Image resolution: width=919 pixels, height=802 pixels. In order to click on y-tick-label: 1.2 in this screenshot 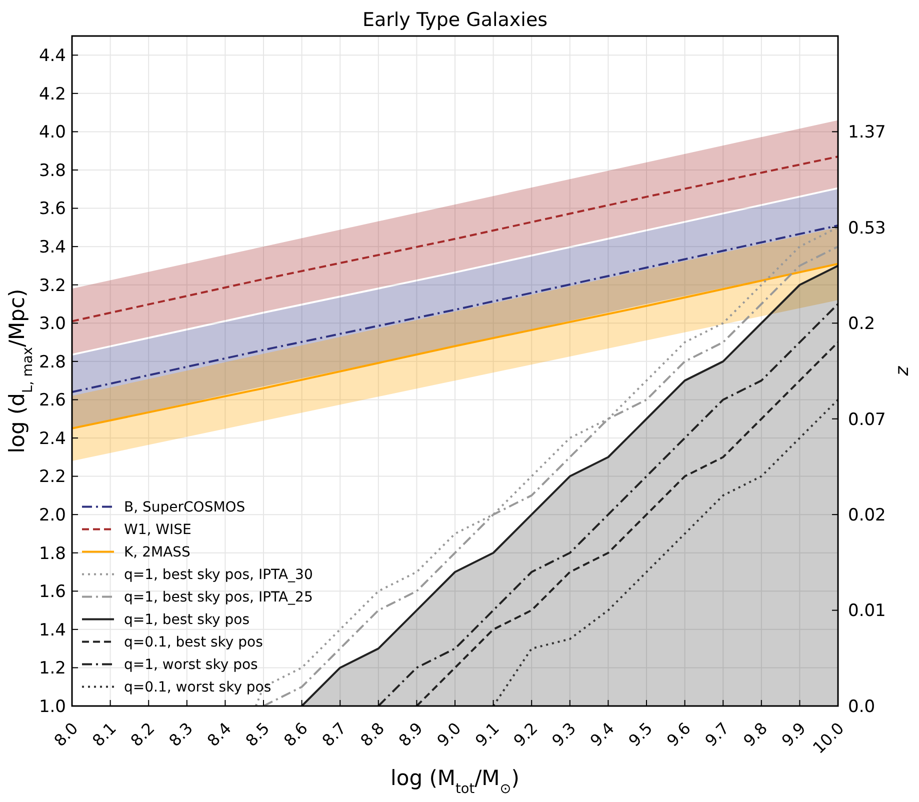, I will do `click(52, 668)`.